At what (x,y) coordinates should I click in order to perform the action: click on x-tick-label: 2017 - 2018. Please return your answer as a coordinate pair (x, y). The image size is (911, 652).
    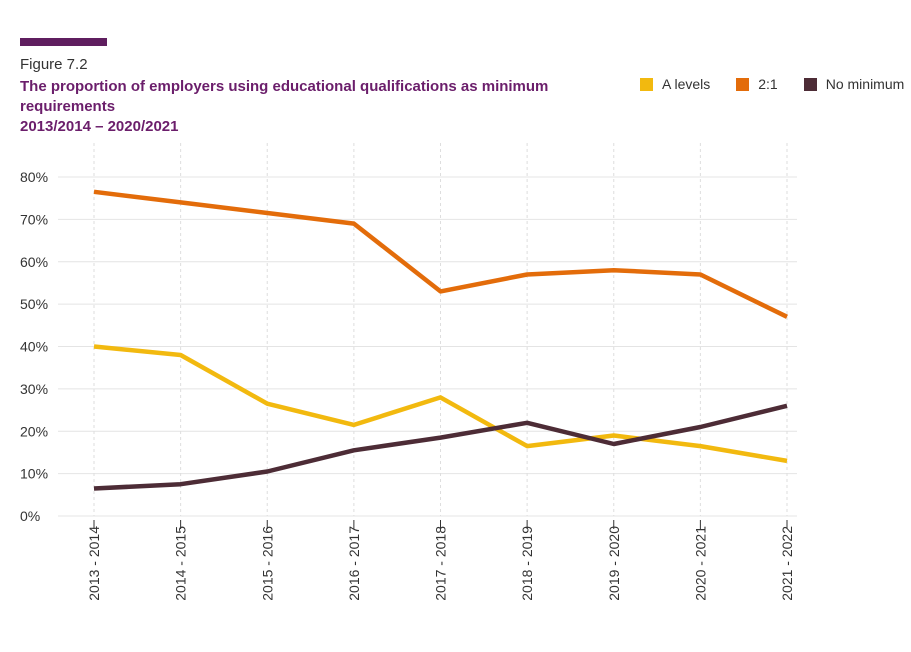
    Looking at the image, I should click on (441, 563).